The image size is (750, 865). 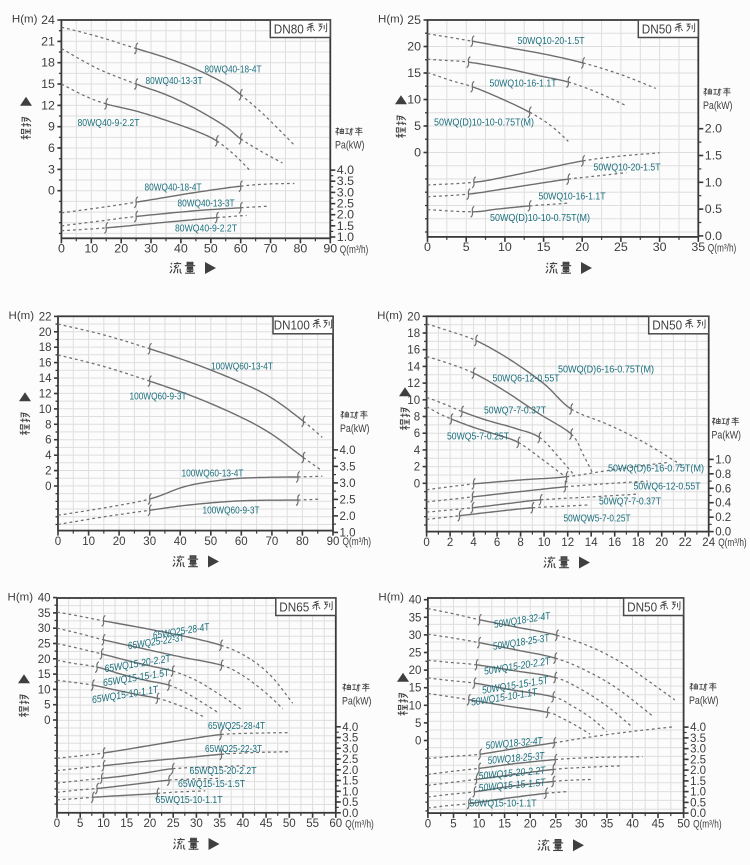 What do you see at coordinates (271, 249) in the screenshot?
I see `svg-text: 70` at bounding box center [271, 249].